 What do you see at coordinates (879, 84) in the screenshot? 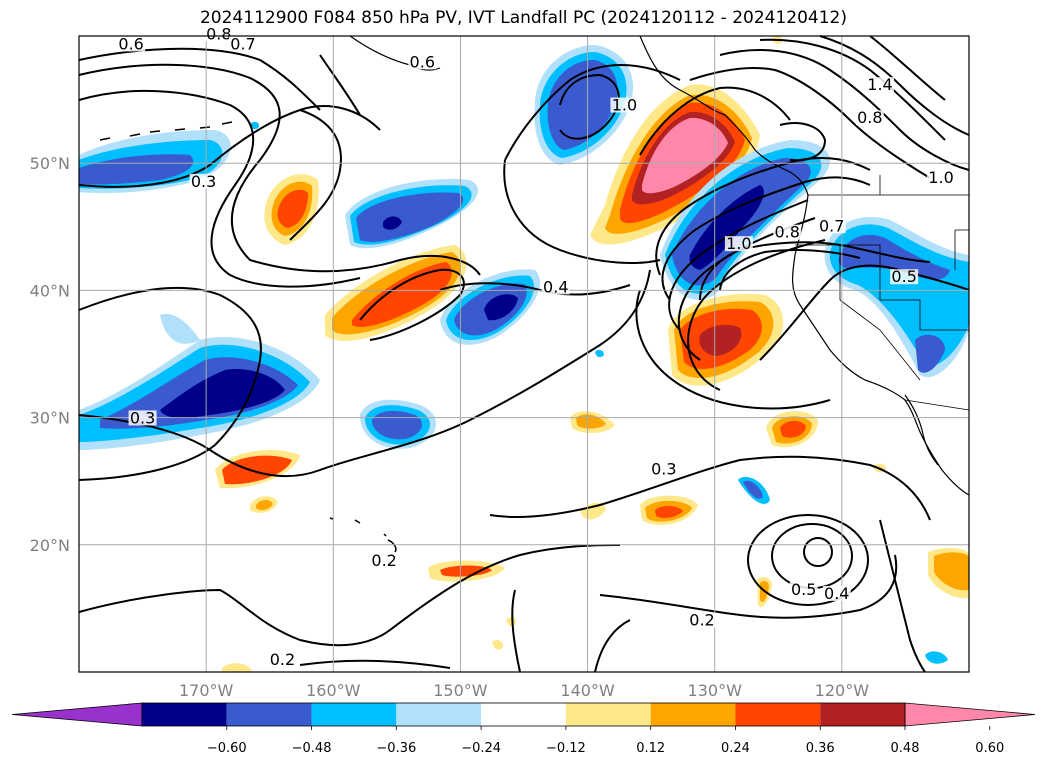
I see `contour-label-text: 1.4` at bounding box center [879, 84].